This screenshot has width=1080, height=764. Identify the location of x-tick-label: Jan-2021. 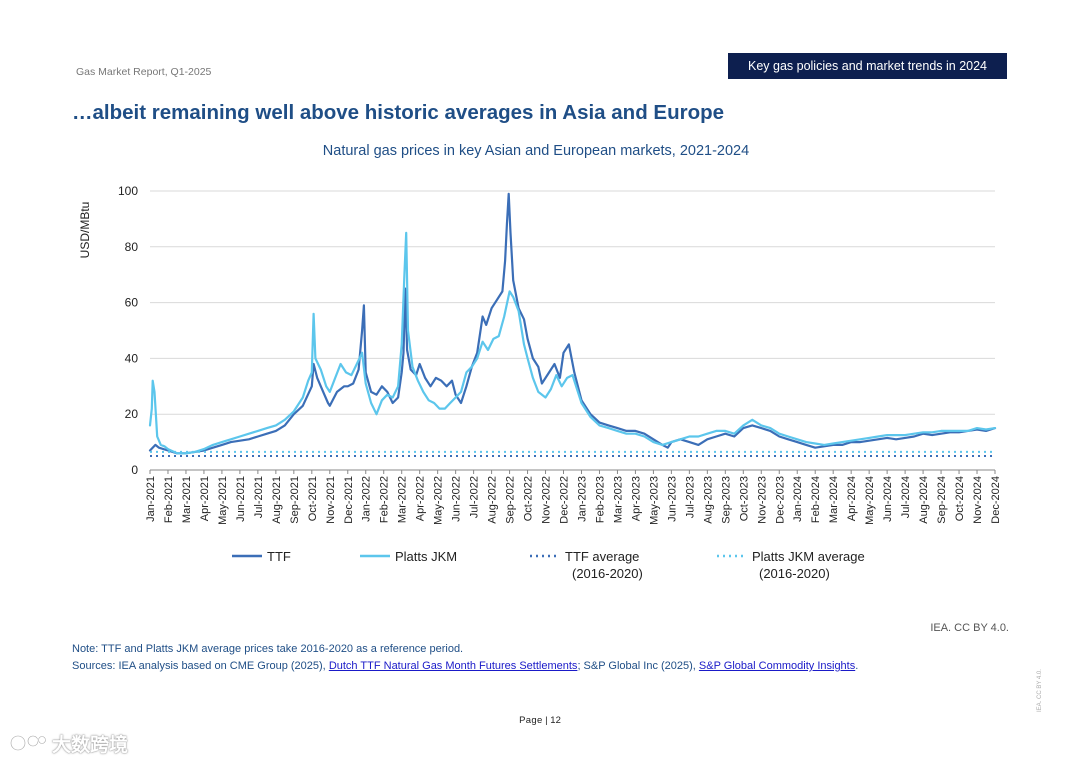
(151, 499).